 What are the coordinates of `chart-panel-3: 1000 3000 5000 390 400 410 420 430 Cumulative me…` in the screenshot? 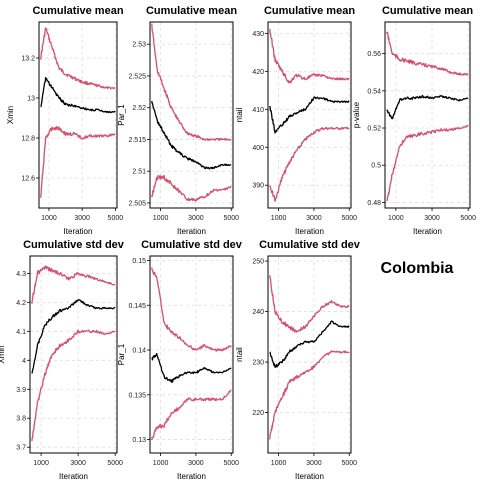 It's located at (296, 120).